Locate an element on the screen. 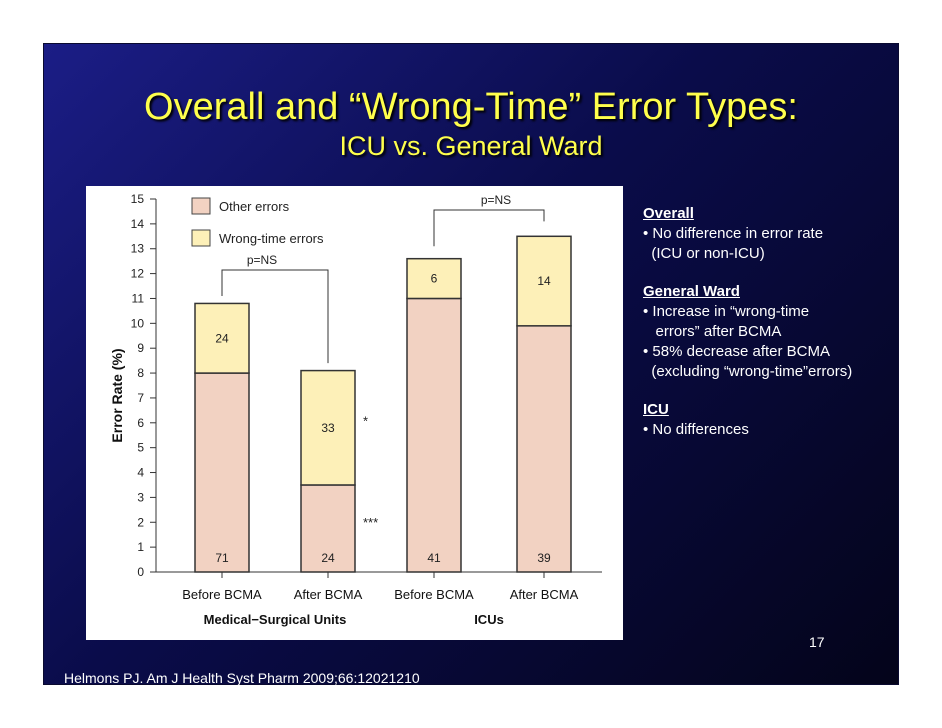 This screenshot has width=942, height=728. y-tick-label: 8 is located at coordinates (140, 373).